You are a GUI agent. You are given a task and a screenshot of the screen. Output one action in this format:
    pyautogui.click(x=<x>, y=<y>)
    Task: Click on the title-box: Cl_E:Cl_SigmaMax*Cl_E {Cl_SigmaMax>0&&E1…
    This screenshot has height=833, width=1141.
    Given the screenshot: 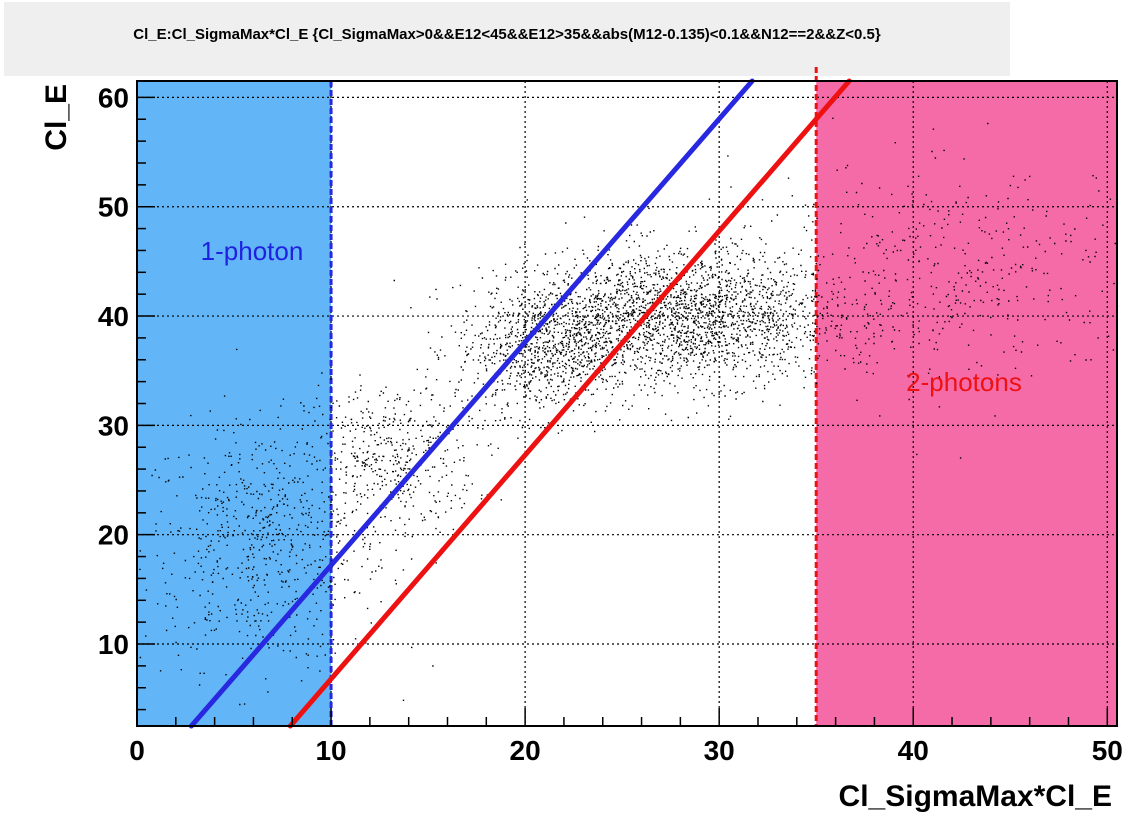 What is the action you would take?
    pyautogui.click(x=507, y=39)
    